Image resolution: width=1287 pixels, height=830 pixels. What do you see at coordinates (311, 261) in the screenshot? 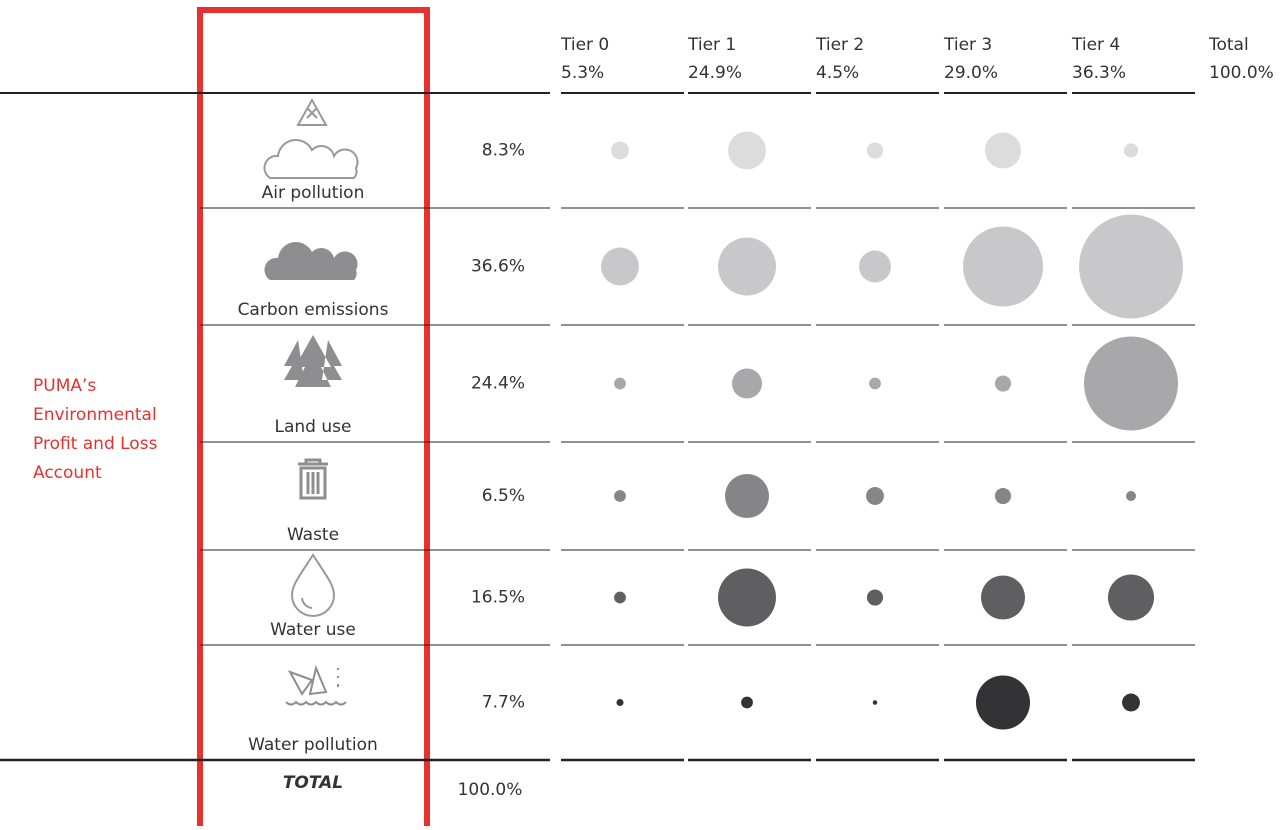
I see `icon-carbon` at bounding box center [311, 261].